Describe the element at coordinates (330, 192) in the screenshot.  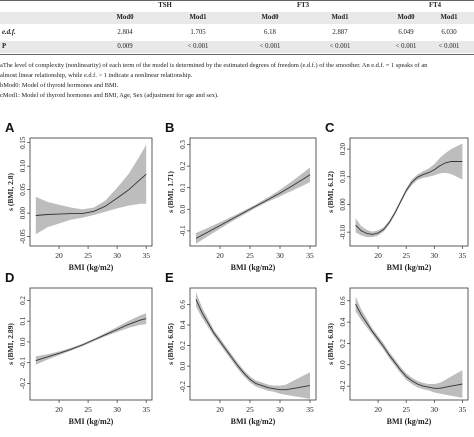
I see `panel-c-y-axis-label: s (BMI, 6.12)` at that location.